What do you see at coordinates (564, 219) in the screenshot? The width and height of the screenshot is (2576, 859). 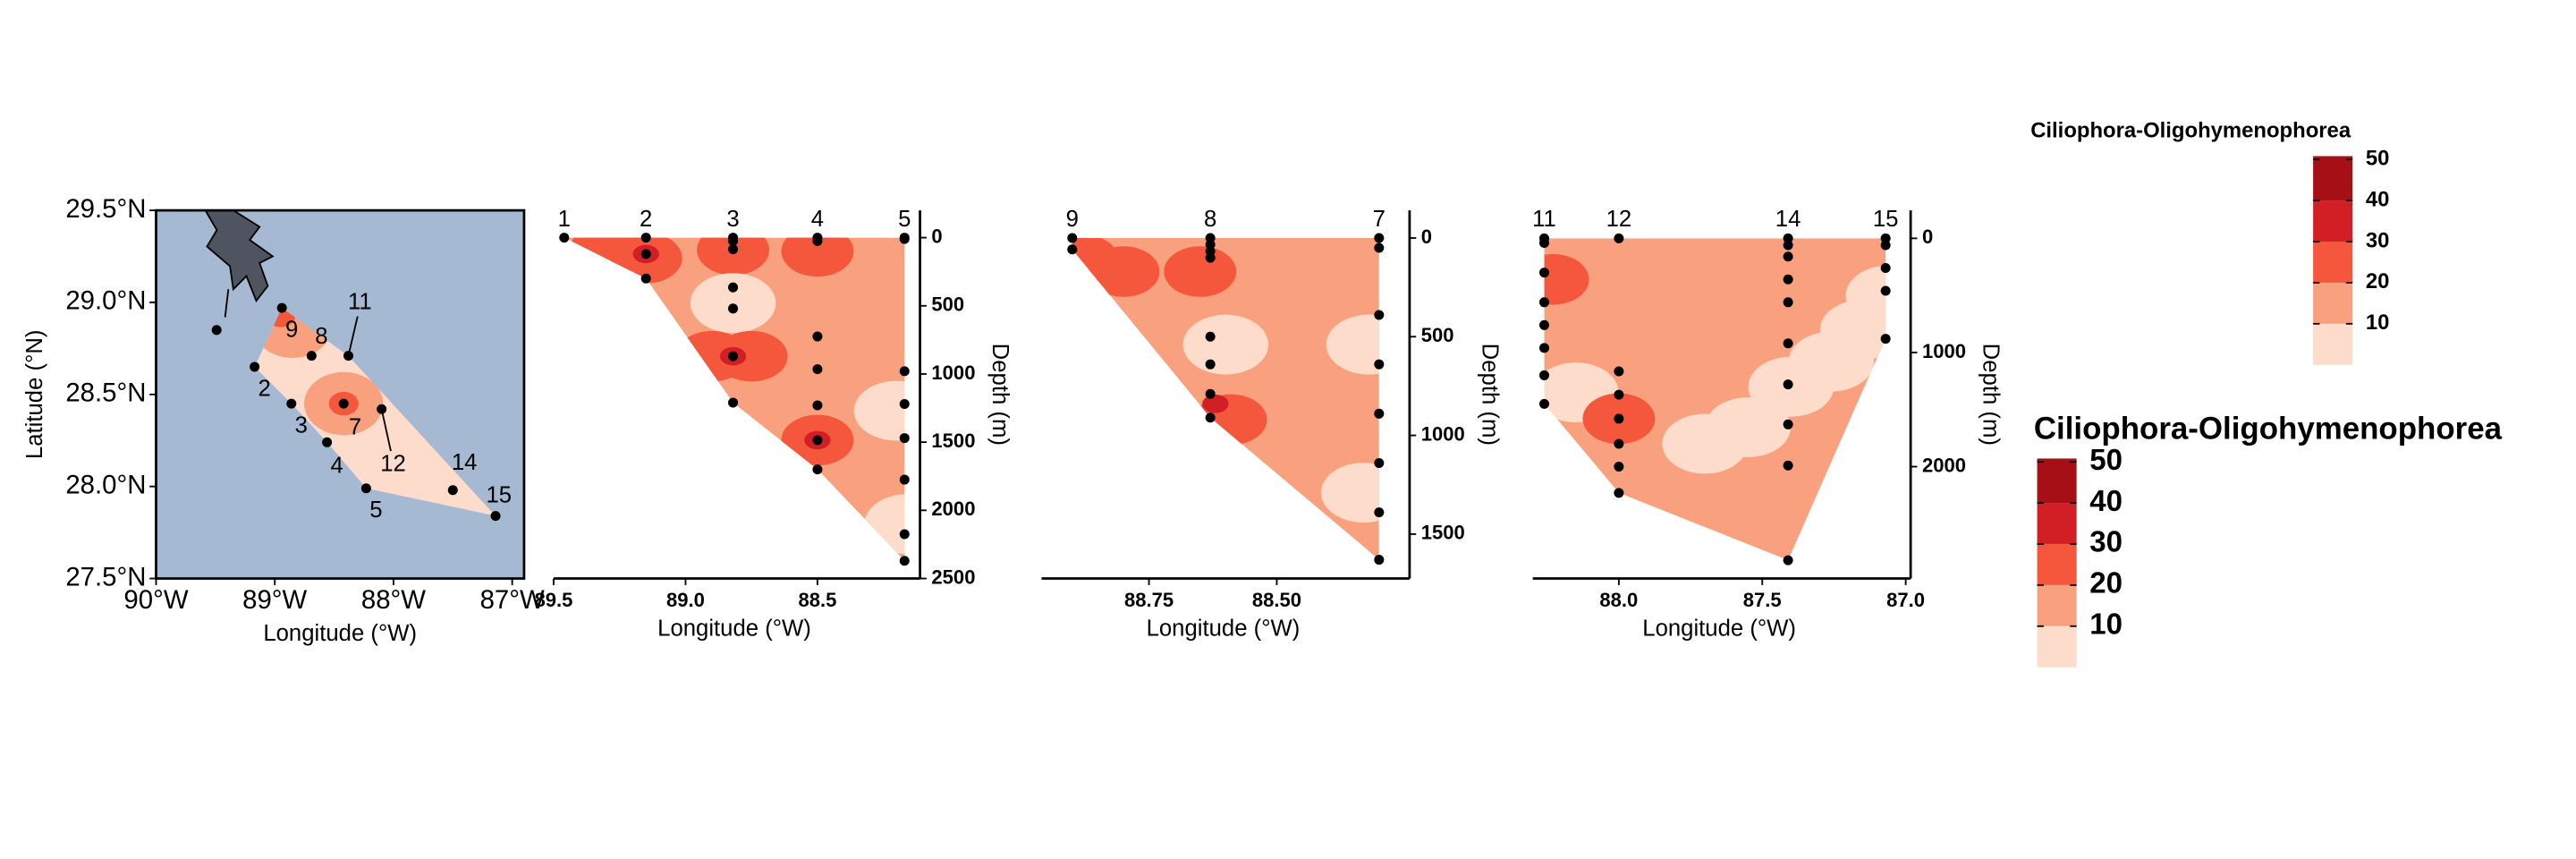 I see `station-label: 1` at bounding box center [564, 219].